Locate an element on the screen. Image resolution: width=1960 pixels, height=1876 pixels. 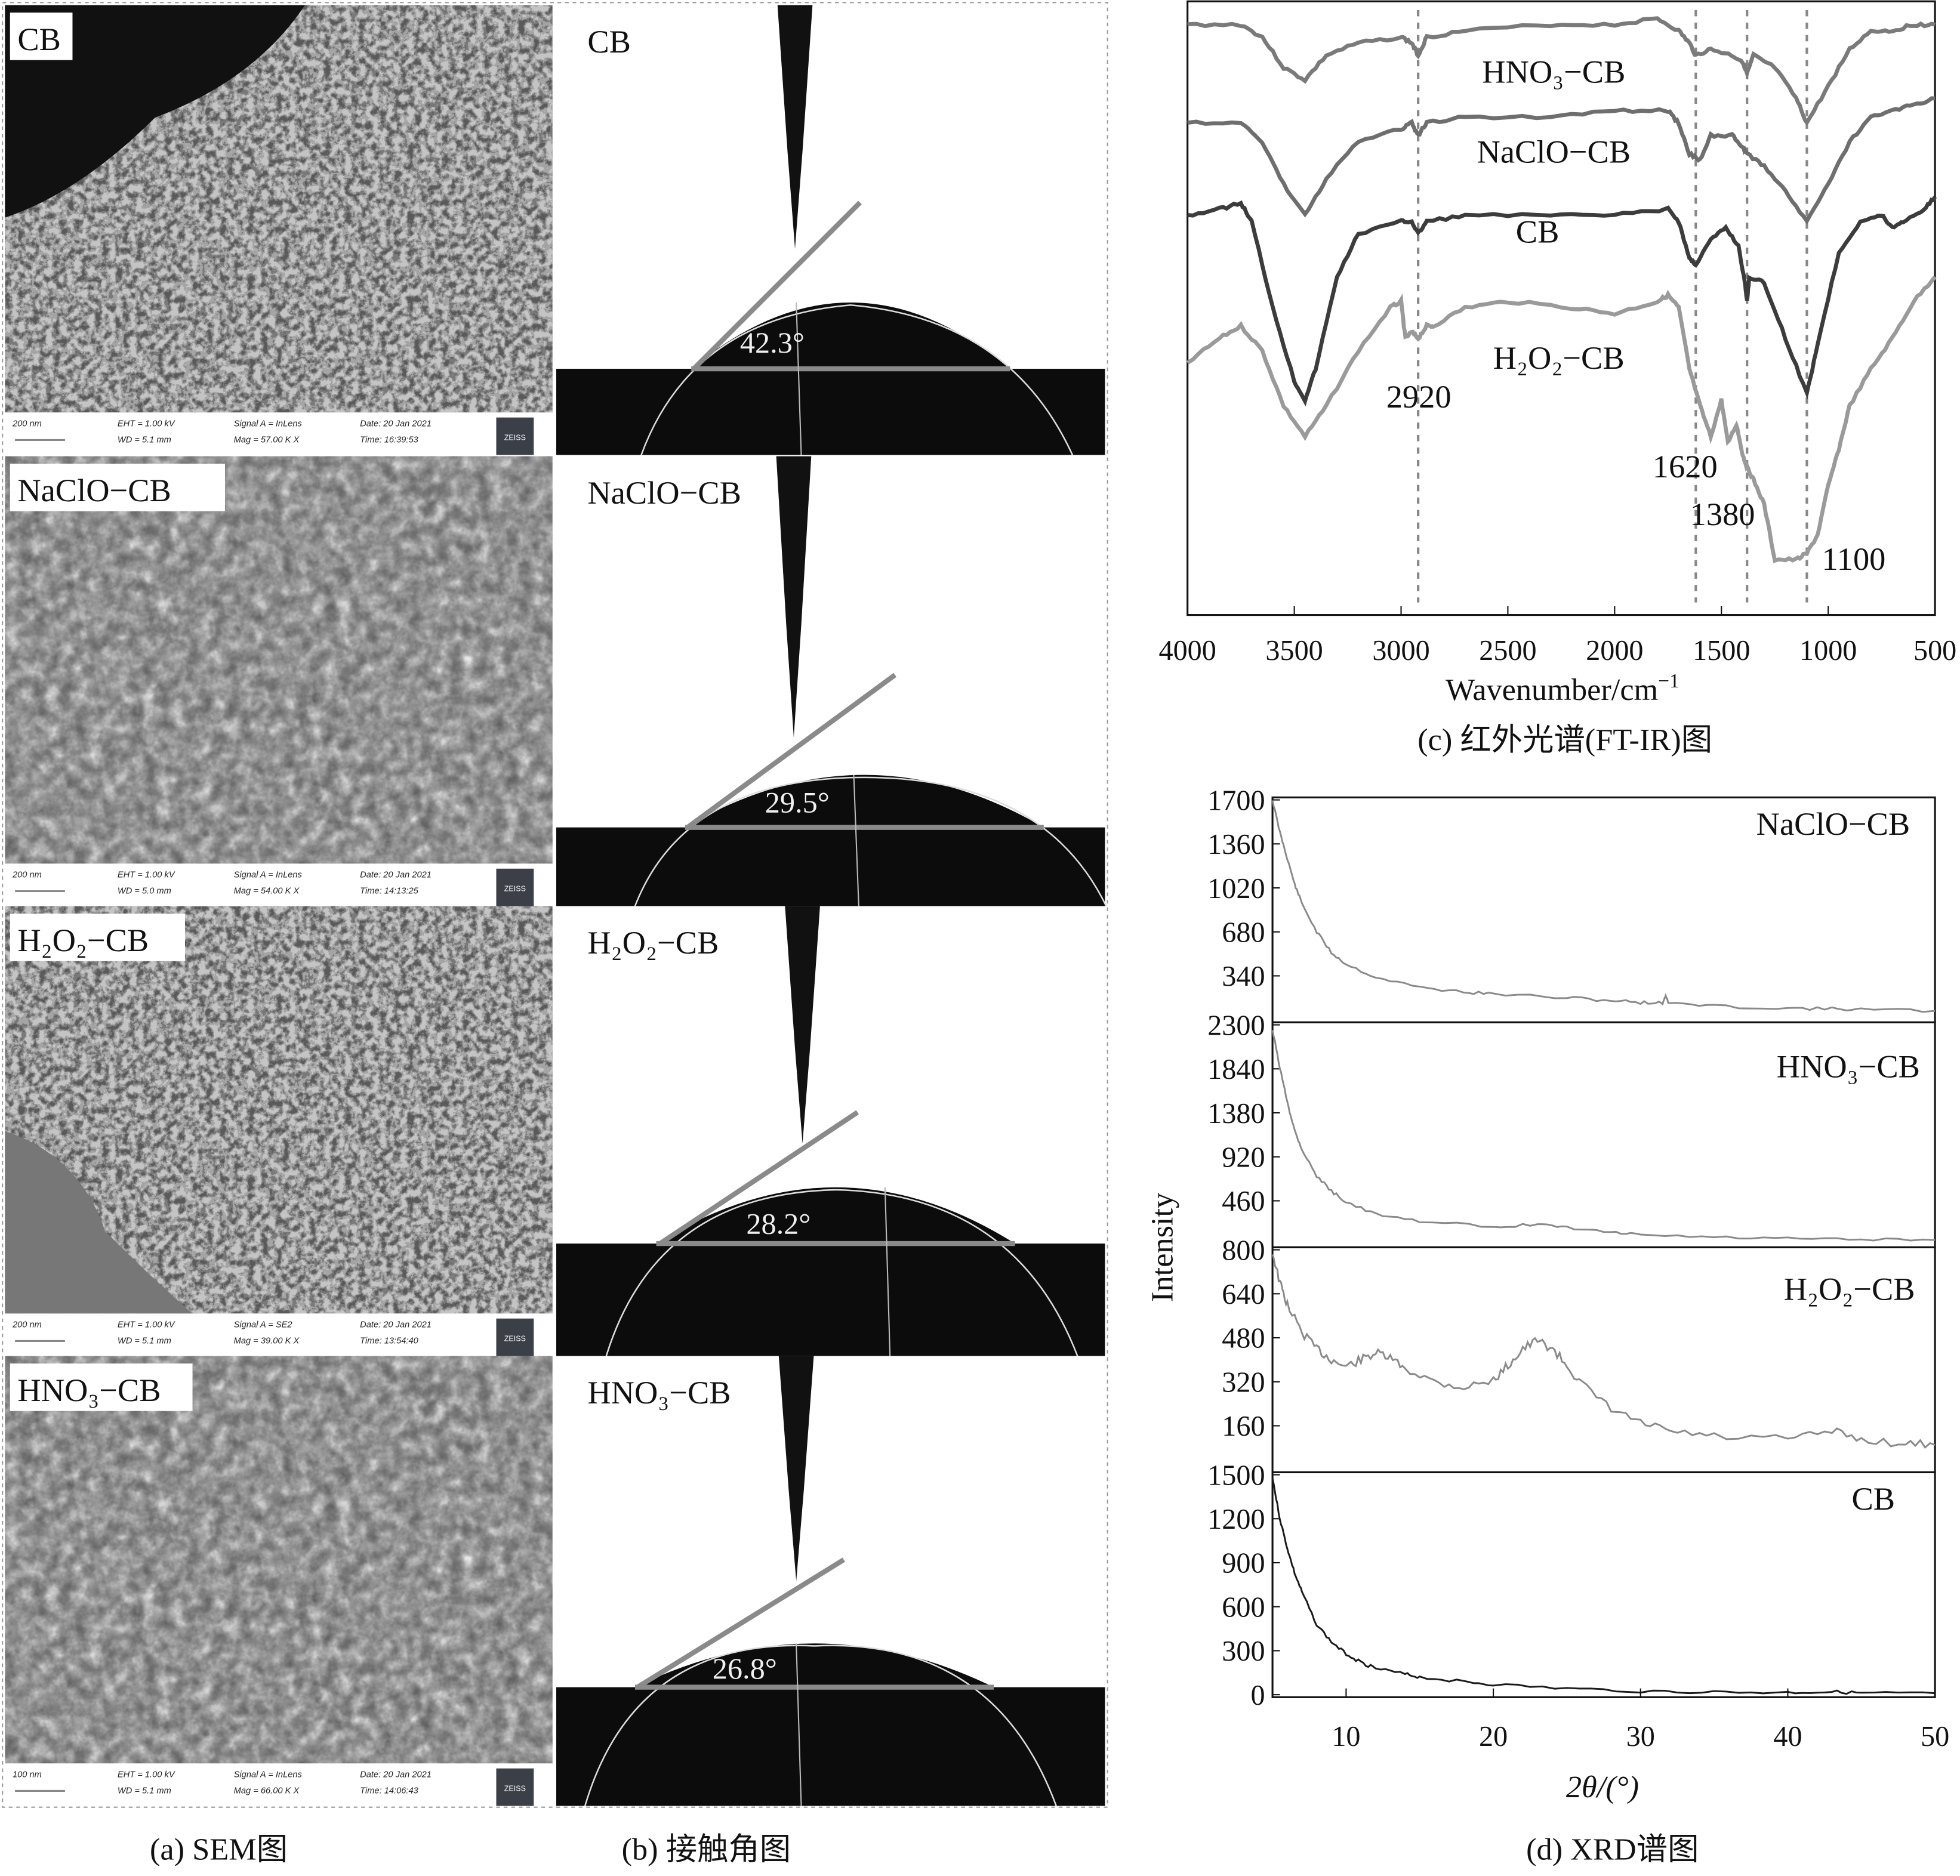
contact-angle-value: 26.8° is located at coordinates (745, 1668).